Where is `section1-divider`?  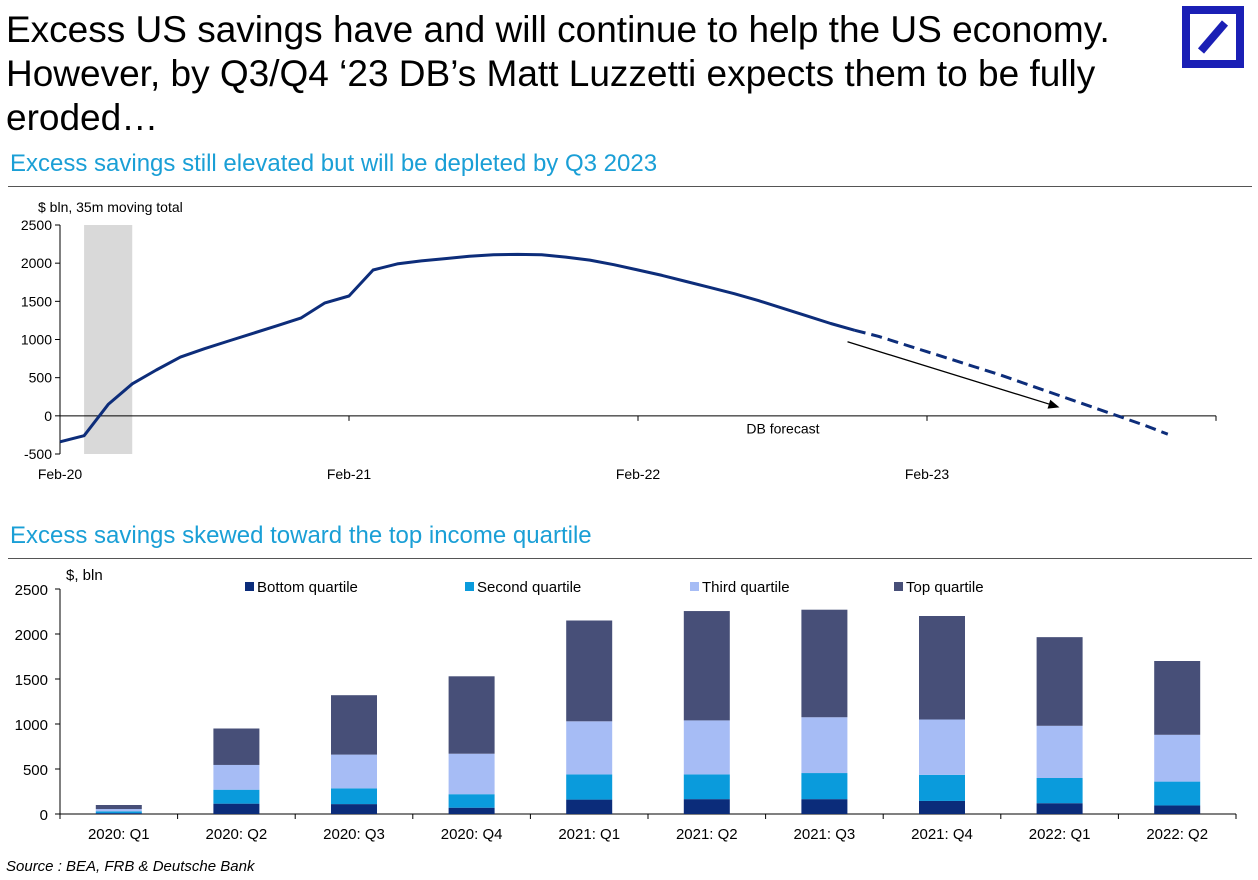
section1-divider is located at coordinates (630, 186).